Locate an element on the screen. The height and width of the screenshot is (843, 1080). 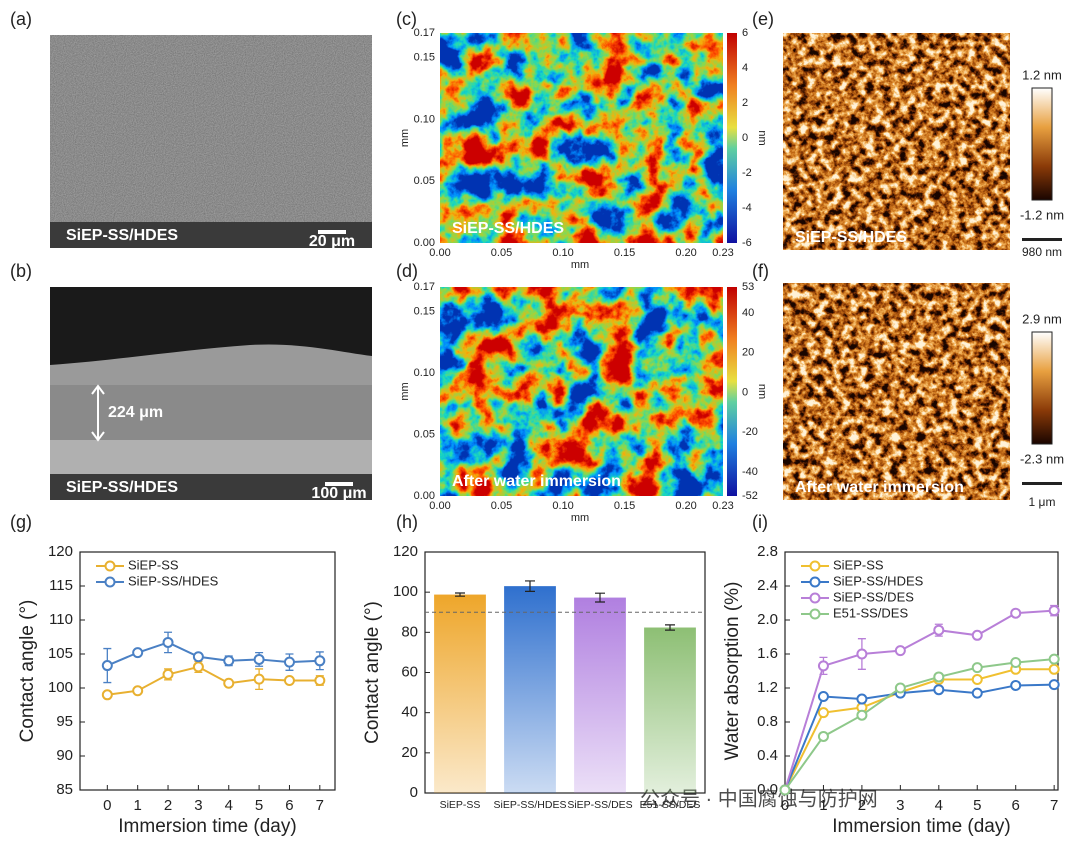
panel-label: (e) is located at coordinates (763, 19).